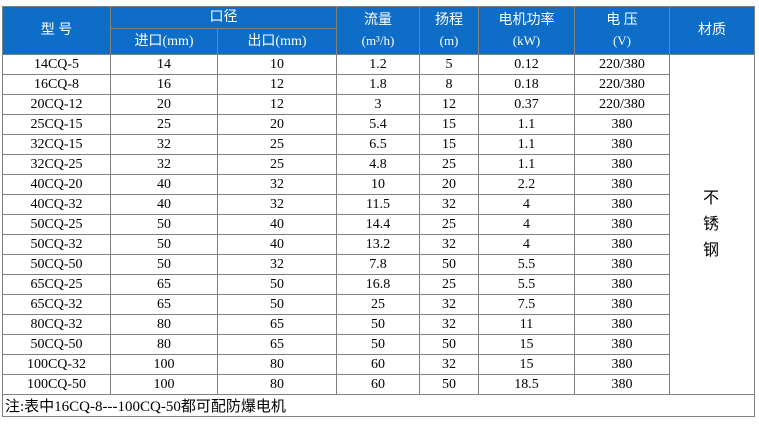 This screenshot has width=759, height=434. I want to click on cell-flow: 1.8, so click(378, 84).